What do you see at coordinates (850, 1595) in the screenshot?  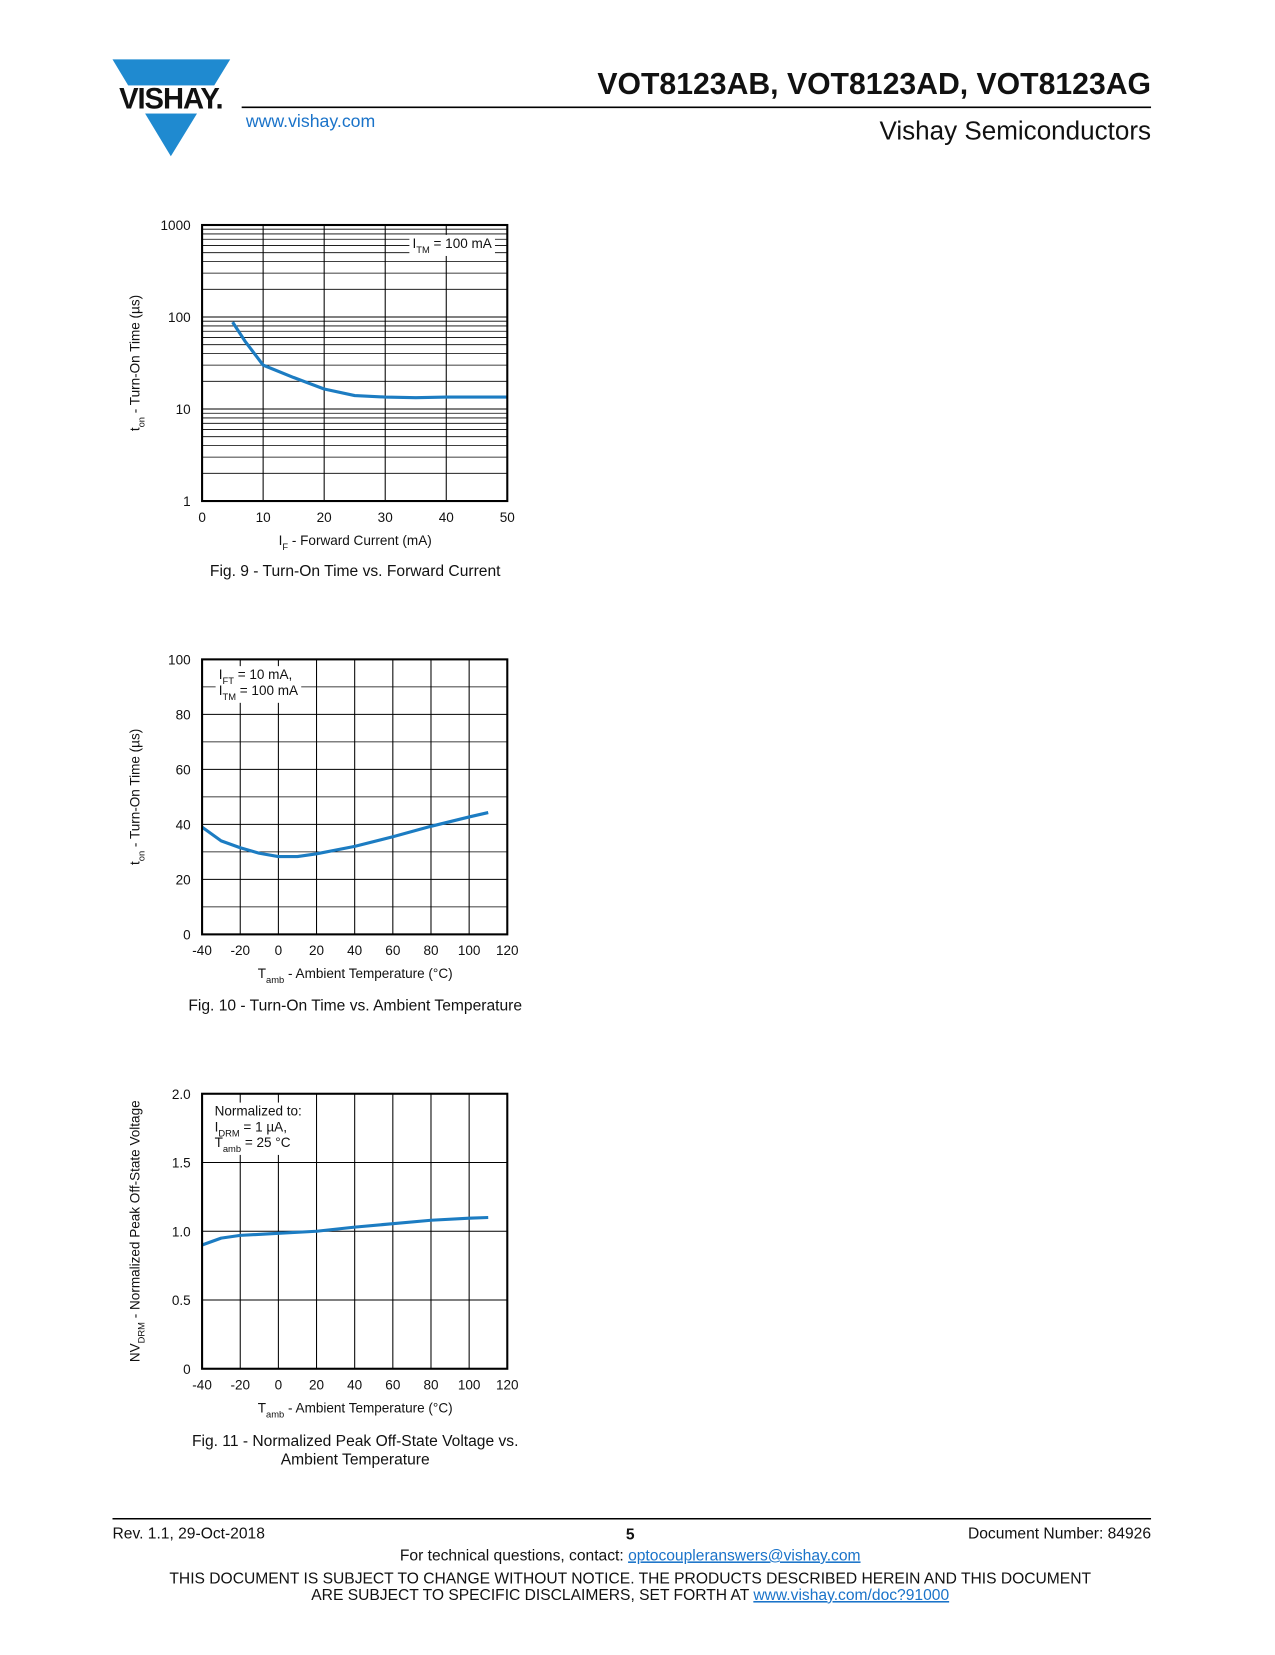 I see `disclaimer-link: www.vishay.com/doc?91000` at bounding box center [850, 1595].